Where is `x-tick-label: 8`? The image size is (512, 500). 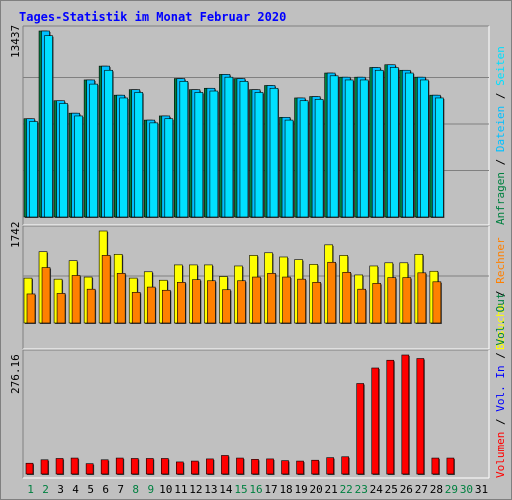 x-tick-label: 8 is located at coordinates (135, 489).